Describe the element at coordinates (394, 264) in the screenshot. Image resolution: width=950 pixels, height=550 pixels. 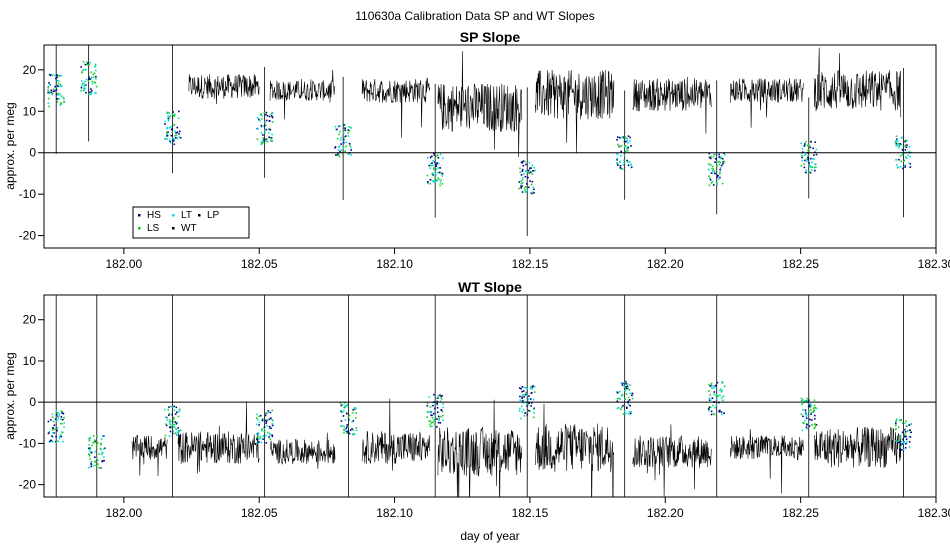
I see `x-tick-label: 182.10` at that location.